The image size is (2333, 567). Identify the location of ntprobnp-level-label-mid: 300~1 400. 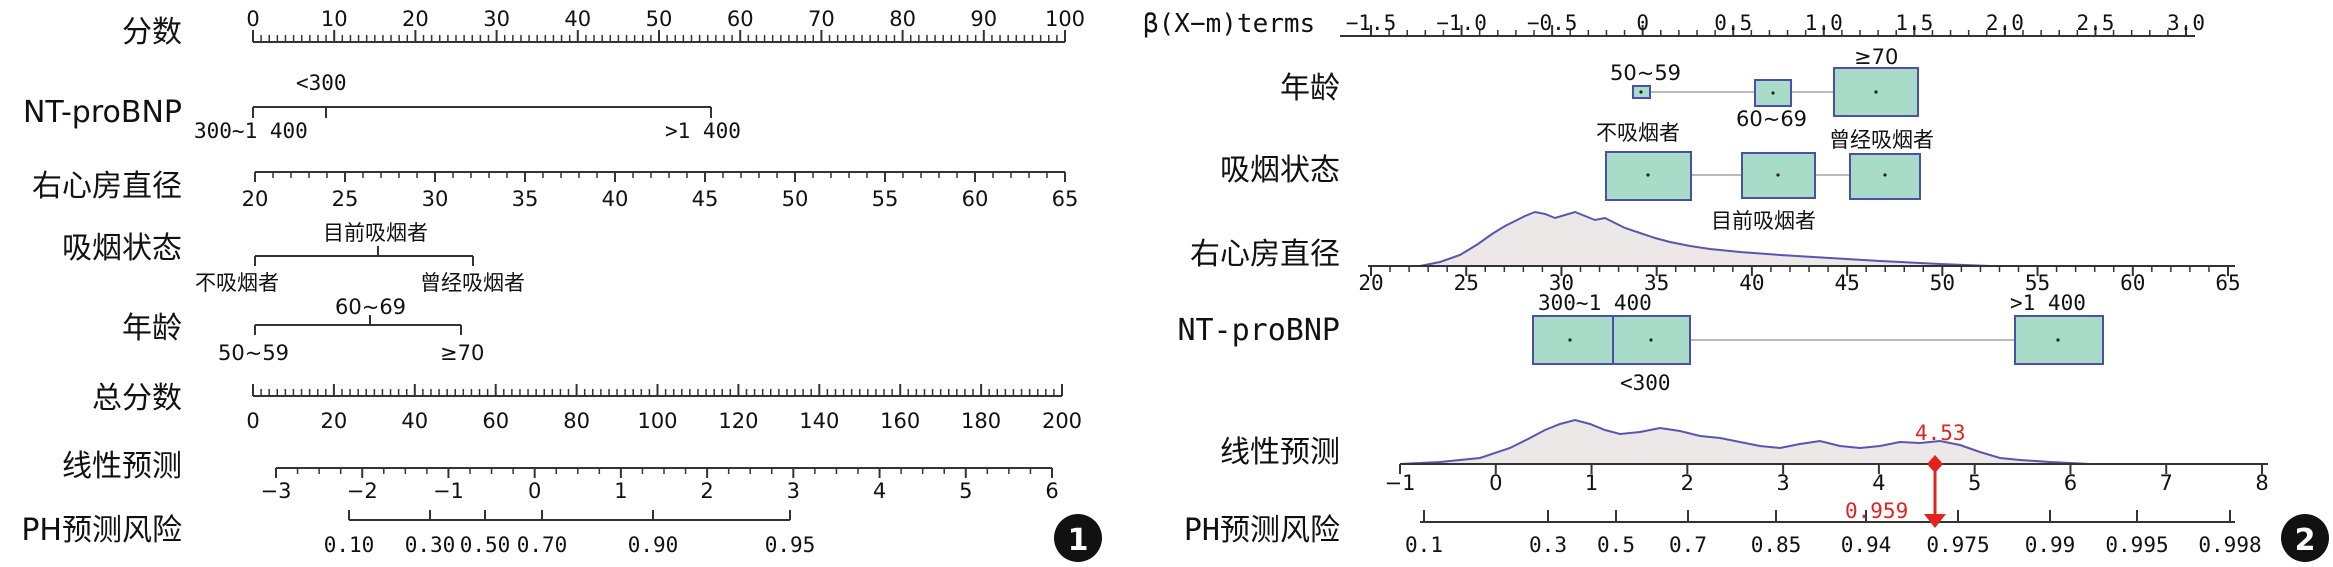
(1595, 303).